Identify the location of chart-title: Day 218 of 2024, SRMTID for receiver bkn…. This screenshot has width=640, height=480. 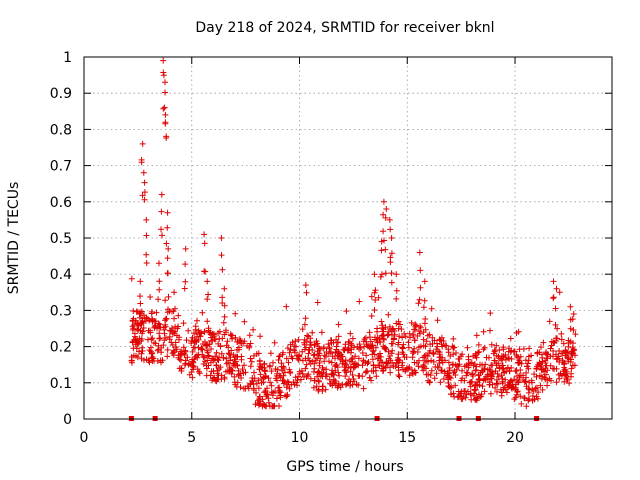
(344, 28).